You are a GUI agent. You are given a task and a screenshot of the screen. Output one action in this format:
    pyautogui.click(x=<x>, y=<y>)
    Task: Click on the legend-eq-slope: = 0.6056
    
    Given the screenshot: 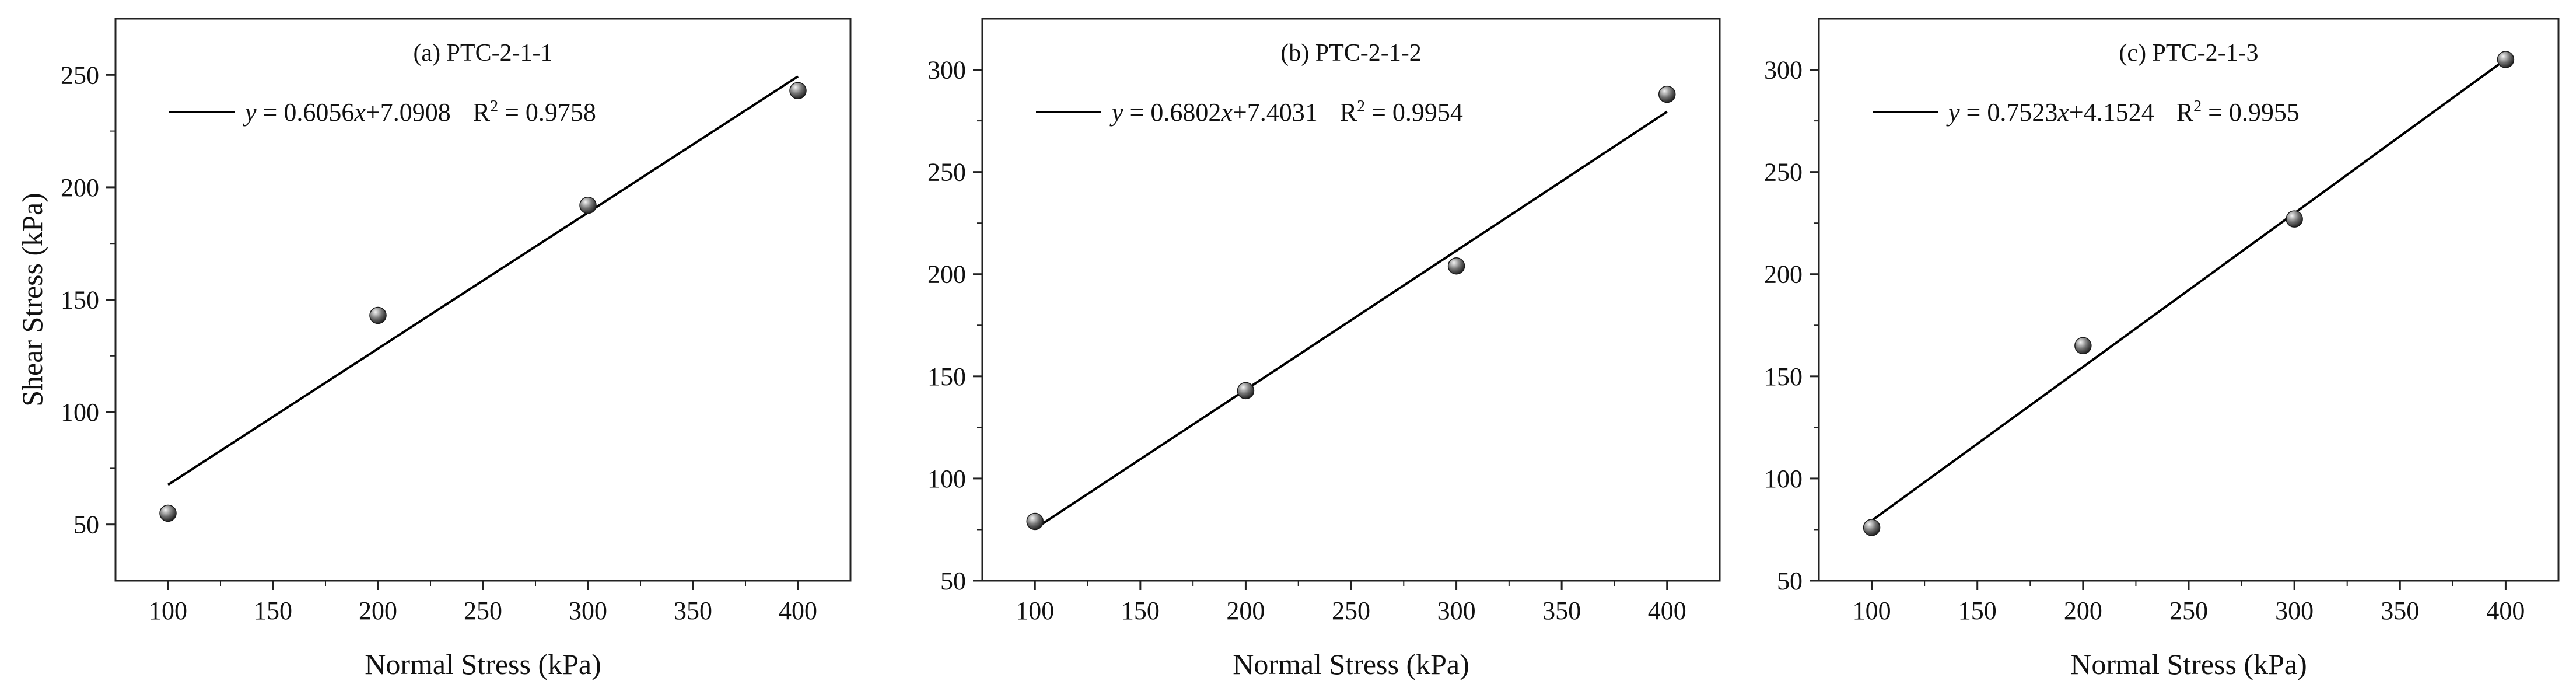 What is the action you would take?
    pyautogui.click(x=306, y=112)
    